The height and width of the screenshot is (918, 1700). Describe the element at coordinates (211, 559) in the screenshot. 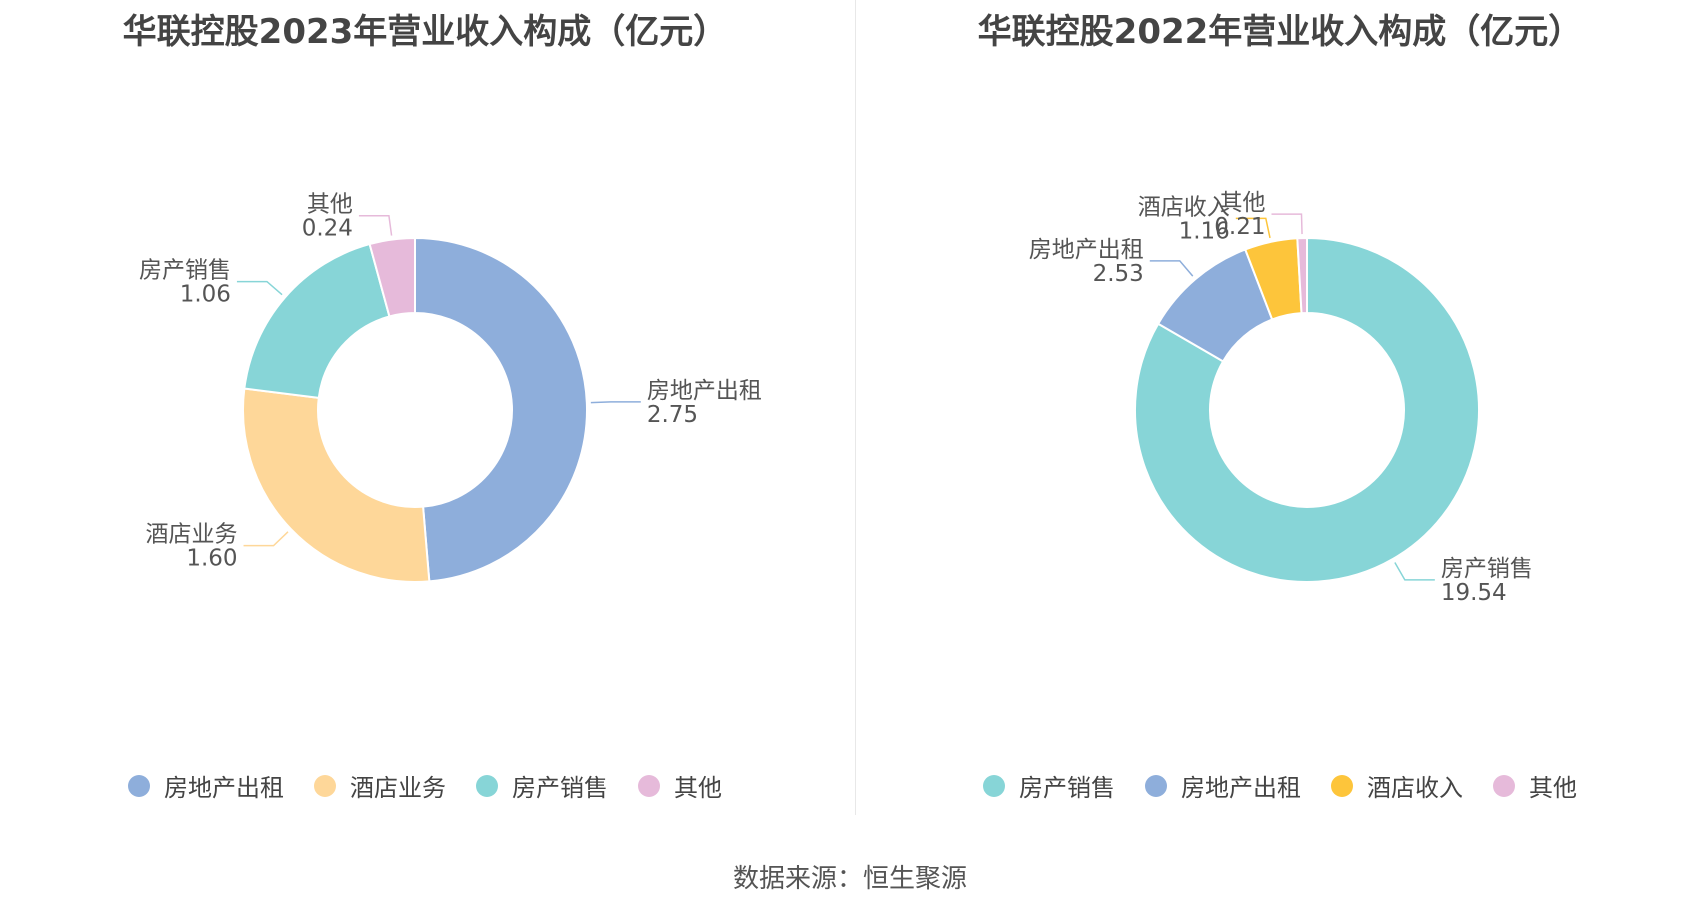

I see `slice-value-label: 1.60` at that location.